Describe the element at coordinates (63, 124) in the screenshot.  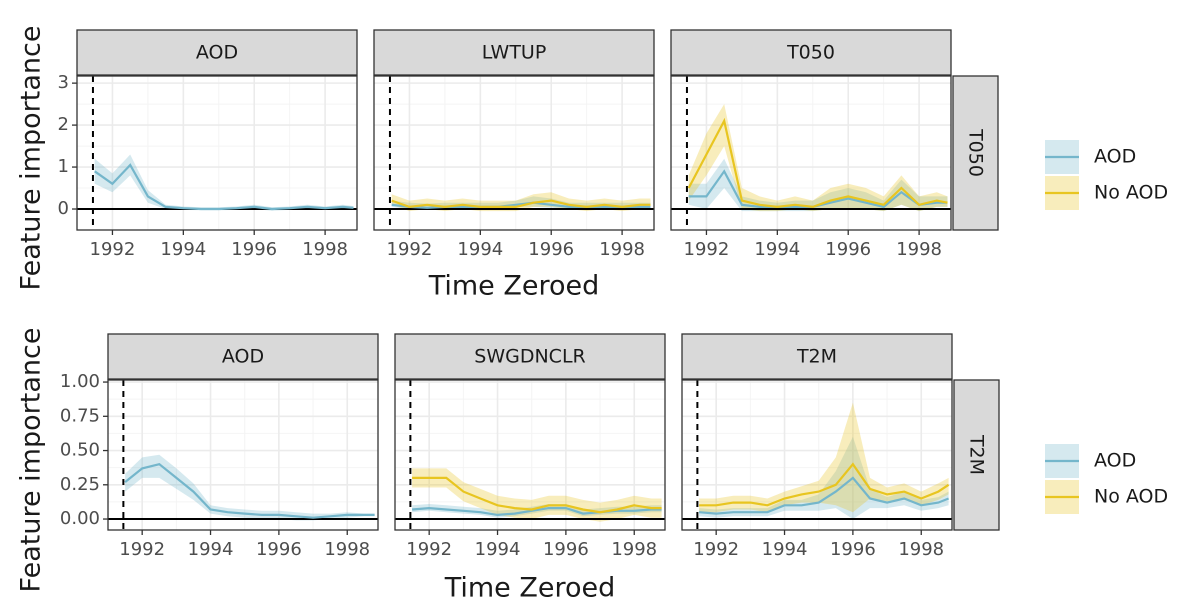
I see `y-tick-label: 2` at that location.